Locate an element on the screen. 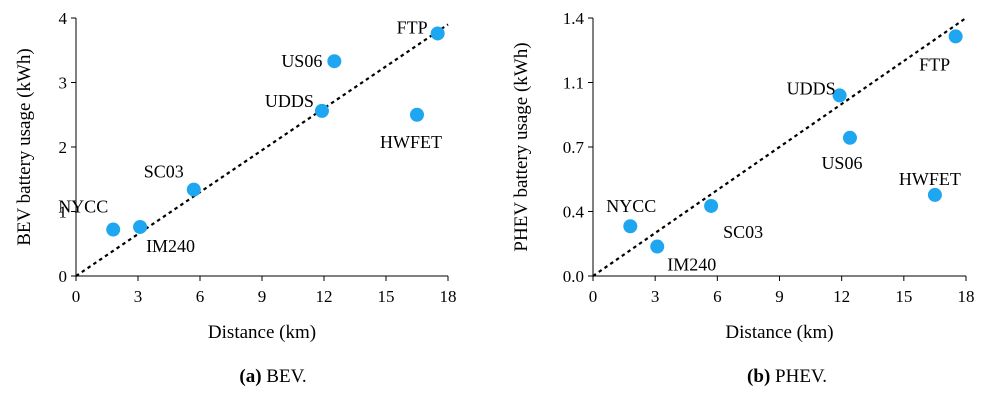  caption-prefix: (b) is located at coordinates (758, 376).